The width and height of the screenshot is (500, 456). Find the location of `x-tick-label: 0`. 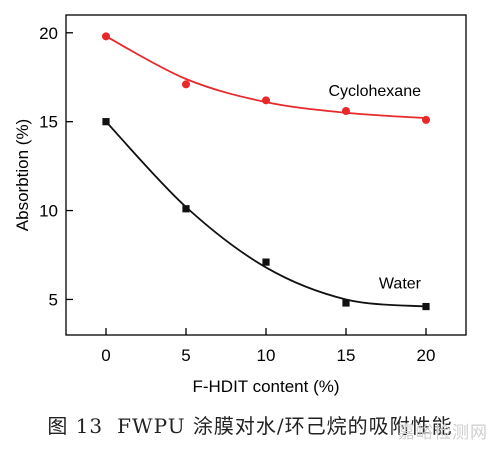

x-tick-label: 0 is located at coordinates (105, 355).